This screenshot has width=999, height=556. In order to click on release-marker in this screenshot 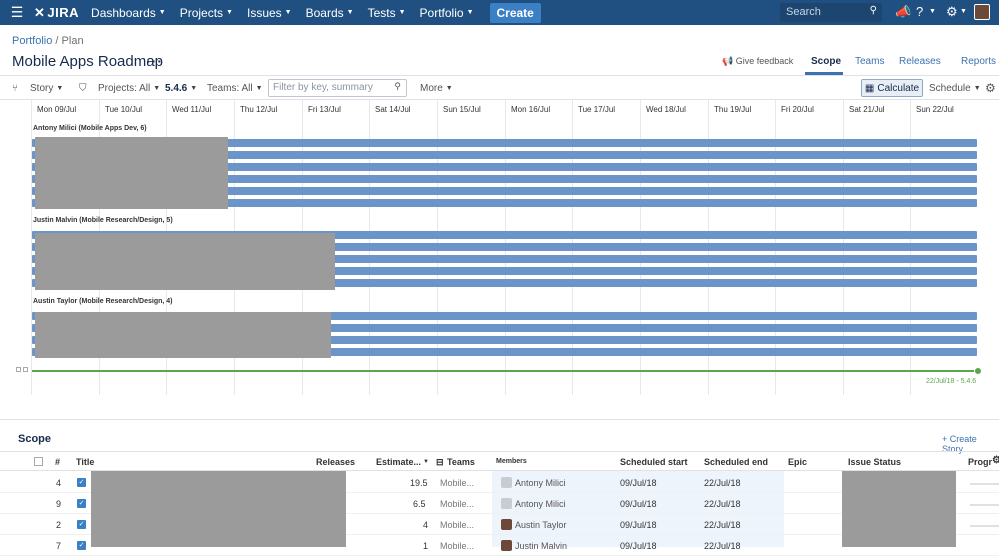, I will do `click(978, 371)`.